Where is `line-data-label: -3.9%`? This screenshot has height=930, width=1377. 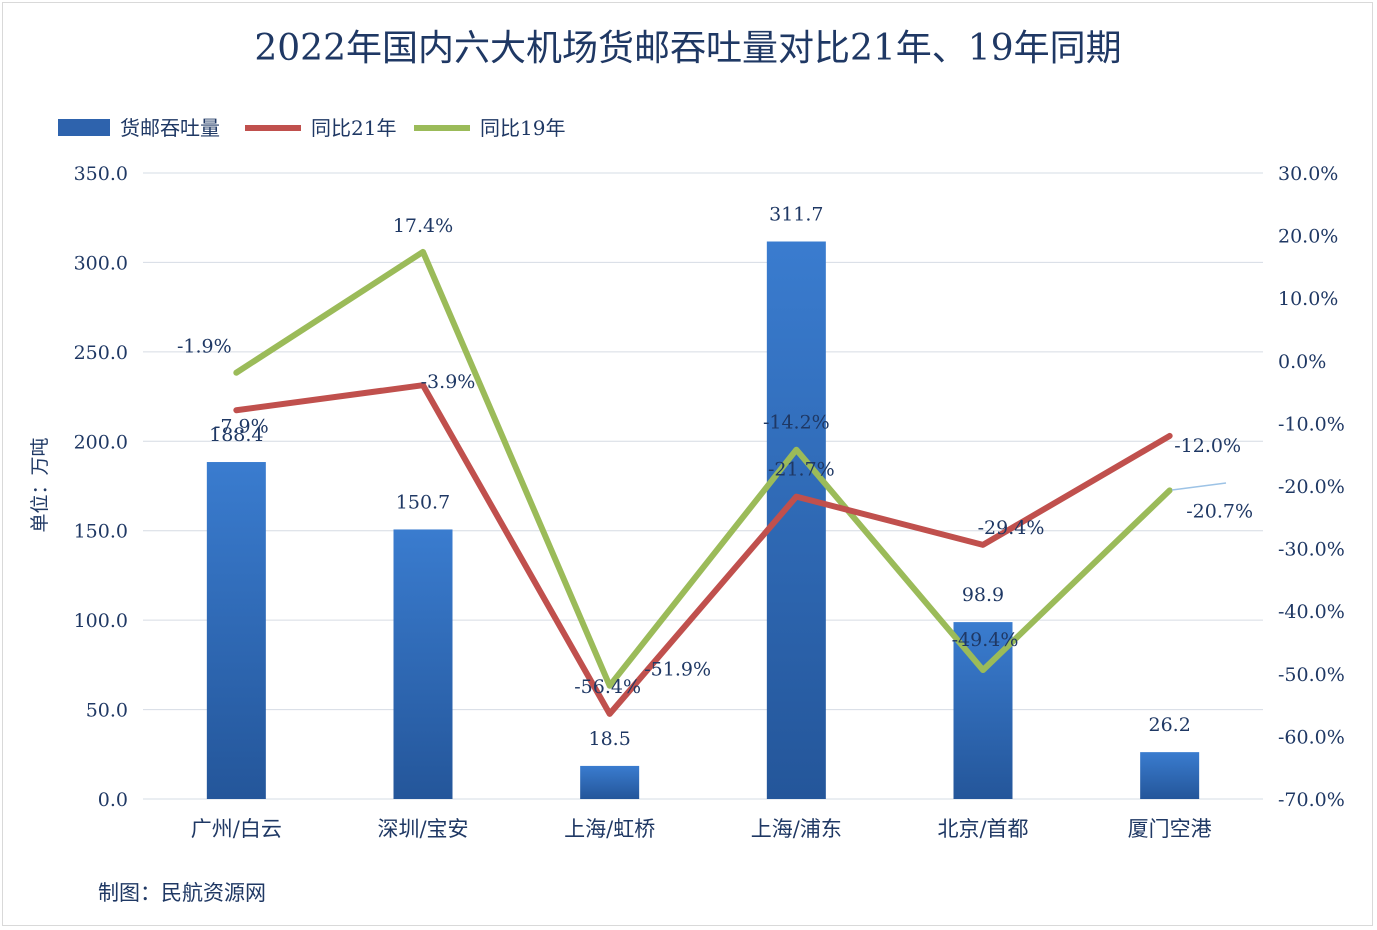 line-data-label: -3.9% is located at coordinates (448, 382).